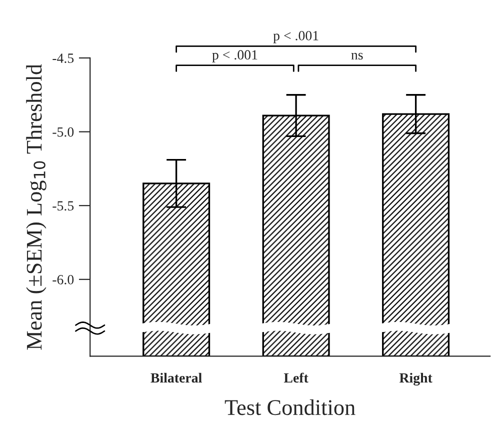 This screenshot has width=495, height=423. What do you see at coordinates (357, 56) in the screenshot?
I see `annotation: ns` at bounding box center [357, 56].